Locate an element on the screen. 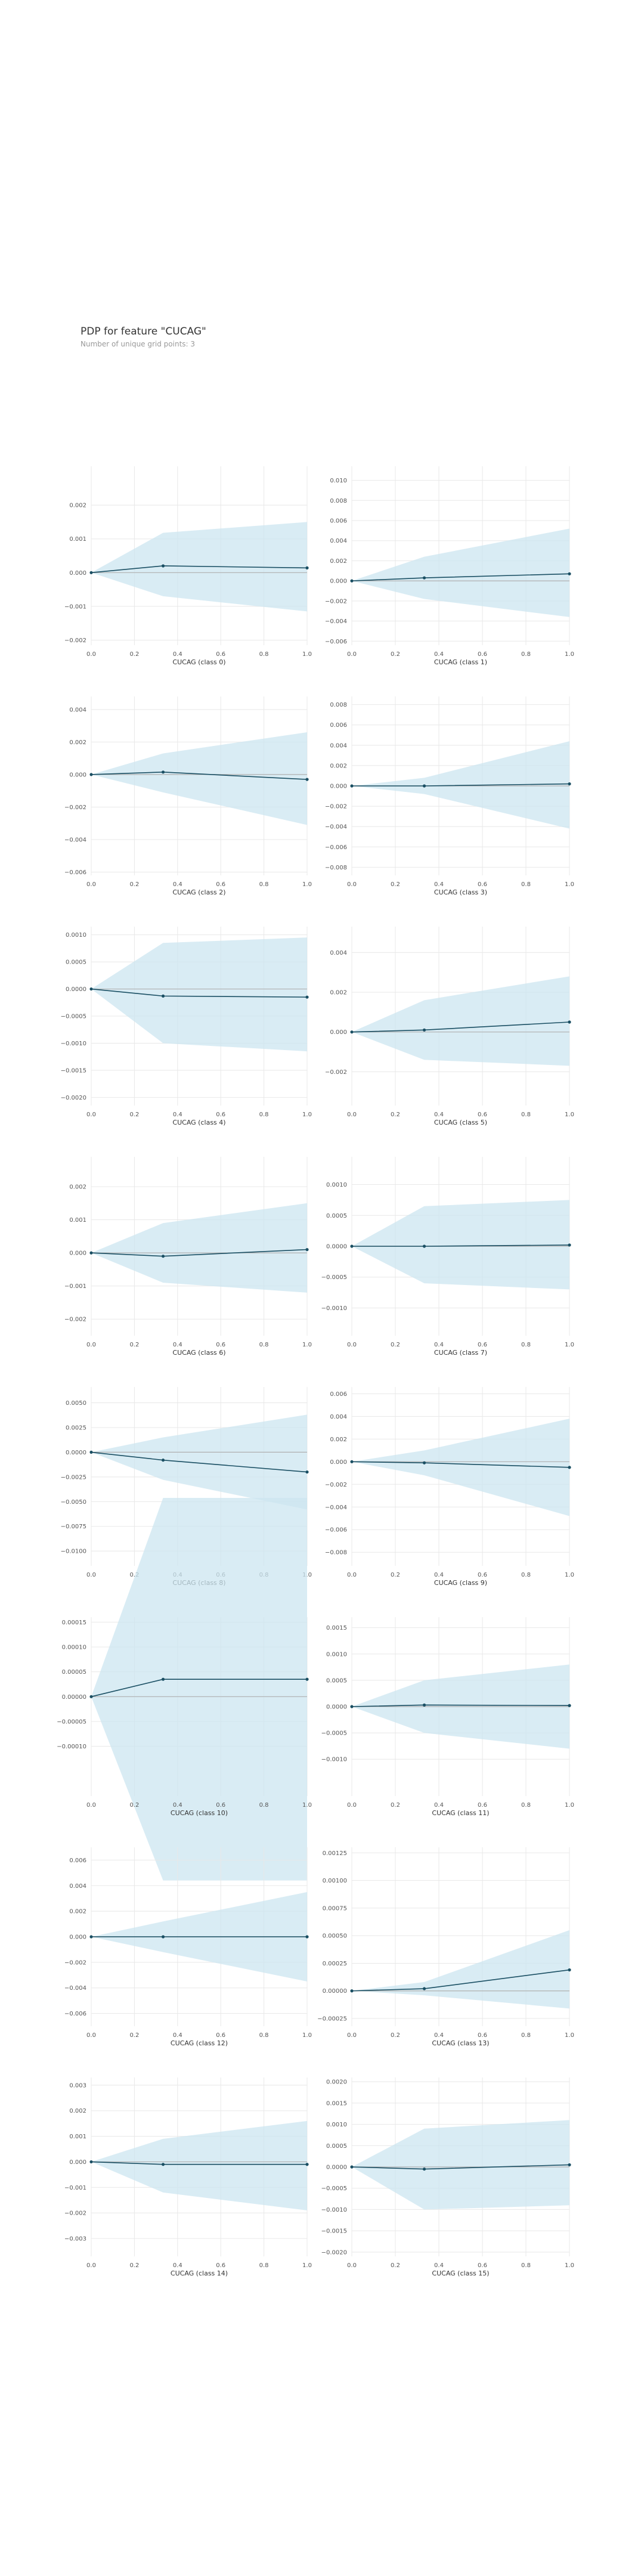 The height and width of the screenshot is (2576, 644). y-tick-label: −0.00025 is located at coordinates (332, 2019).